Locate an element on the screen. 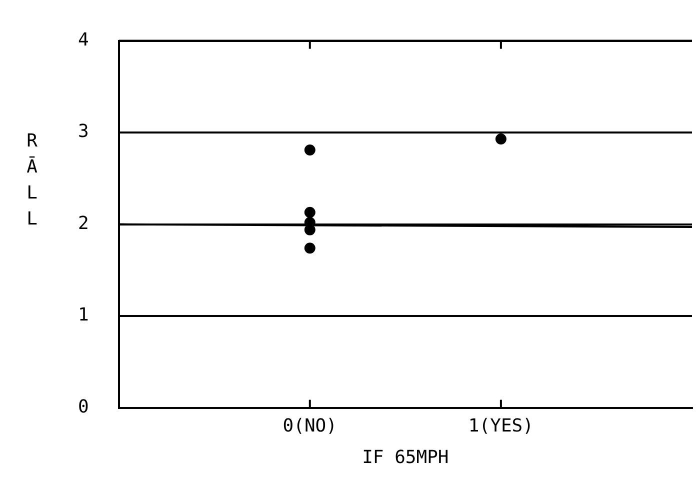 This screenshot has height=481, width=698. y-tick-label: 1 is located at coordinates (83, 315).